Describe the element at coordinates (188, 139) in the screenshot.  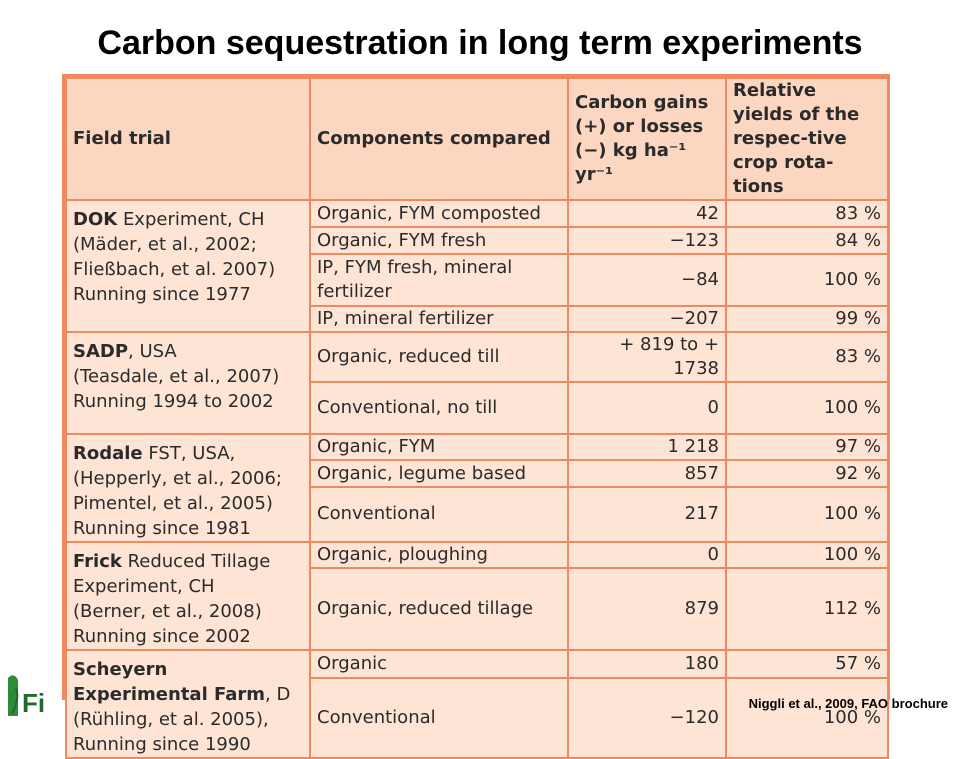
I see `header-field-trial: Field trial` at that location.